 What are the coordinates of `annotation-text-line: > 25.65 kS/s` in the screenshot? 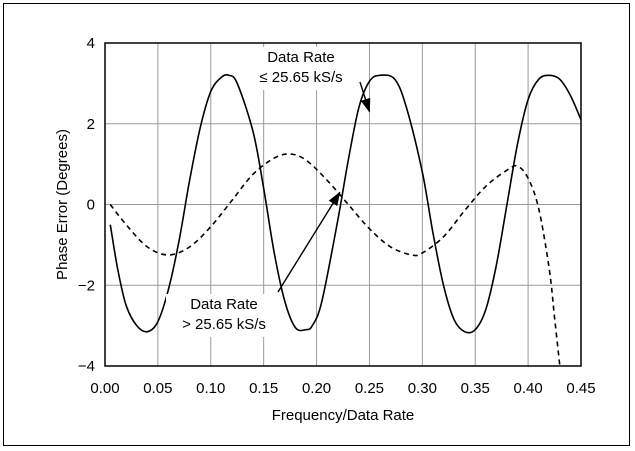 It's located at (224, 324).